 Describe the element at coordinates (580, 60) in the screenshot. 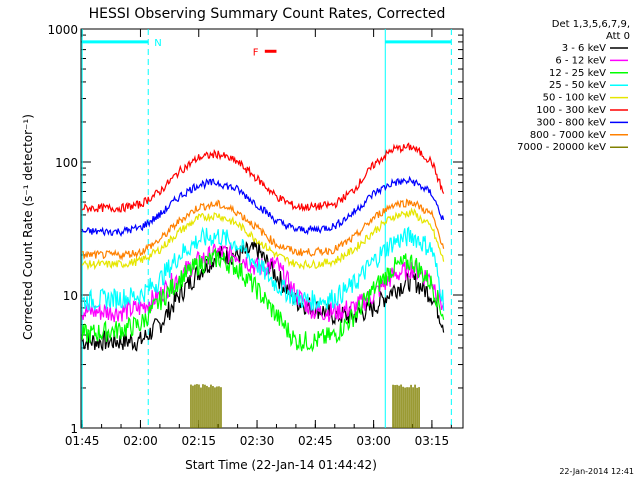

I see `legend-label: 6 - 12 keV` at that location.